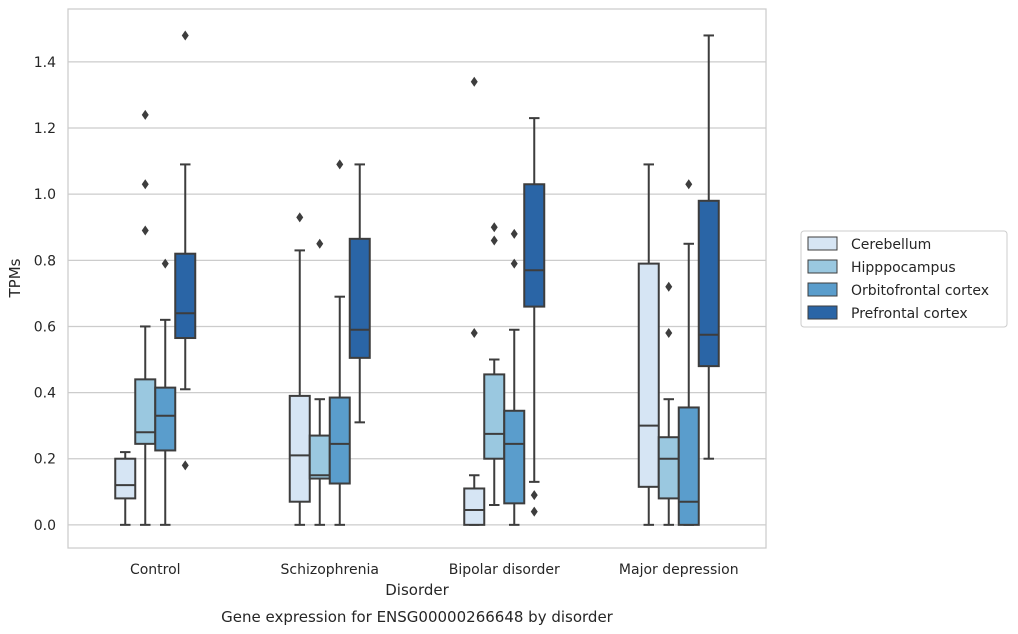 Image resolution: width=1018 pixels, height=634 pixels. I want to click on y-tick-label-5: 1.0, so click(45, 195).